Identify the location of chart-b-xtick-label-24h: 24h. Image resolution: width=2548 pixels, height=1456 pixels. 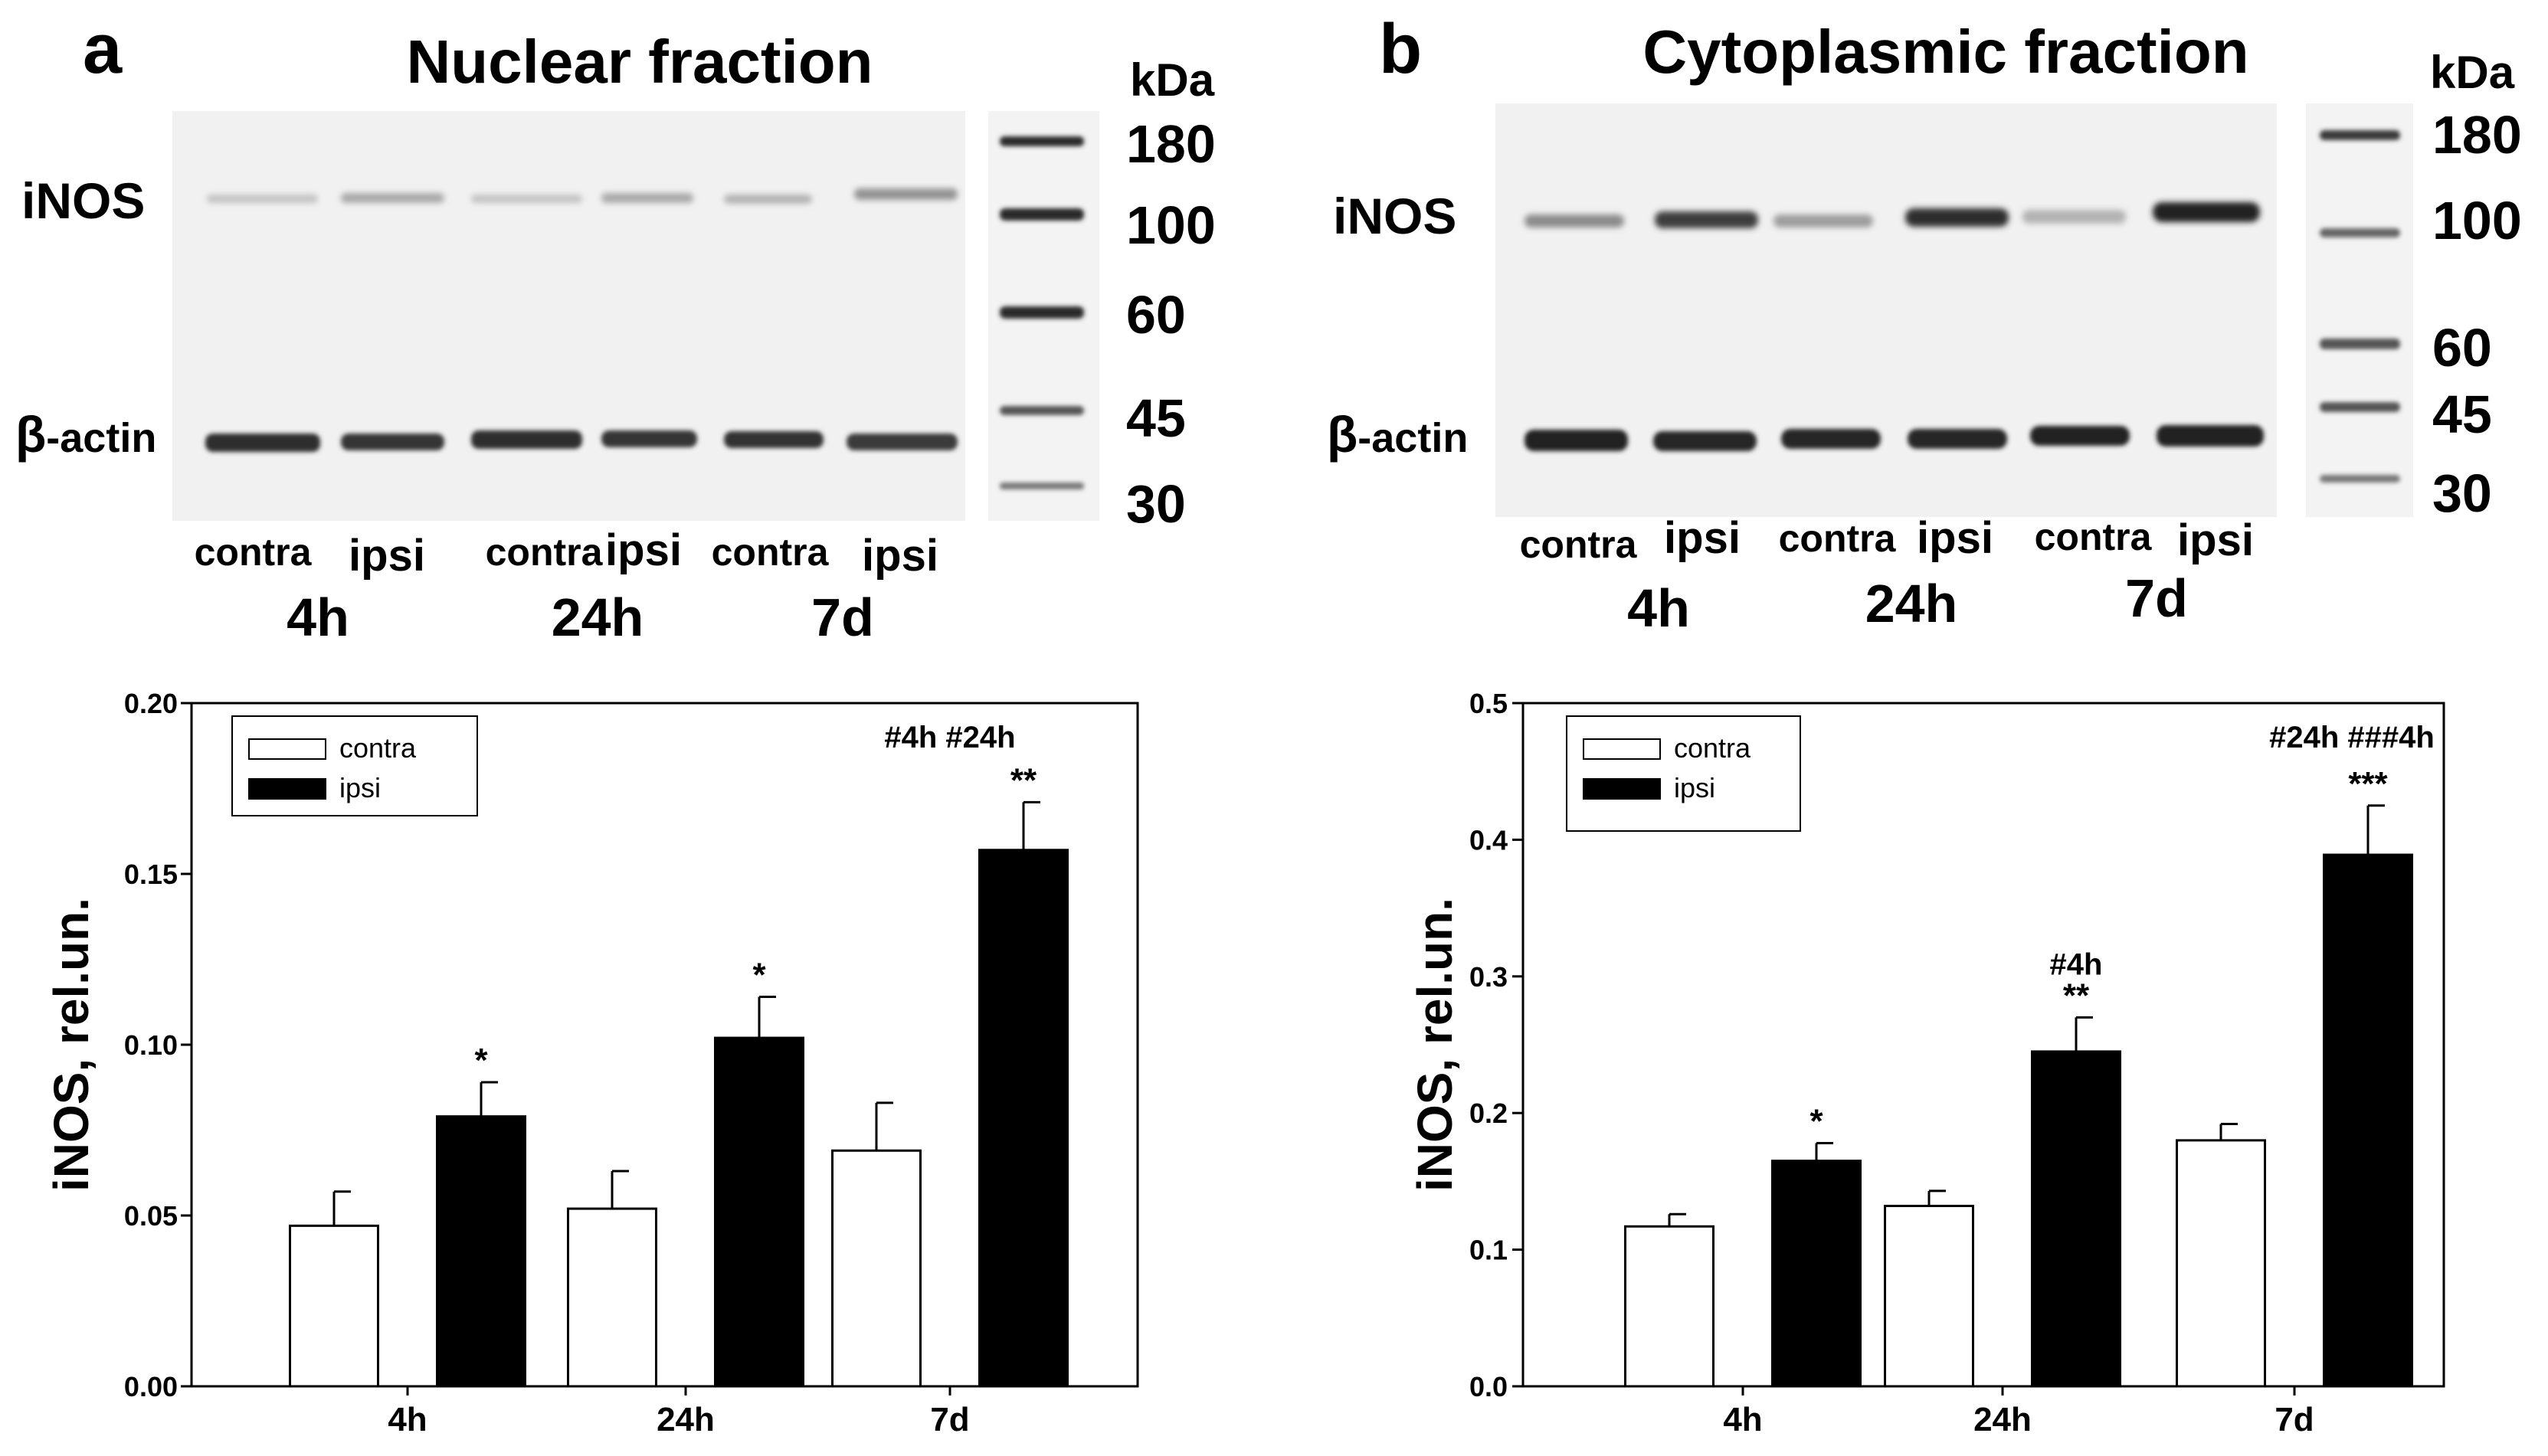
(2002, 1419).